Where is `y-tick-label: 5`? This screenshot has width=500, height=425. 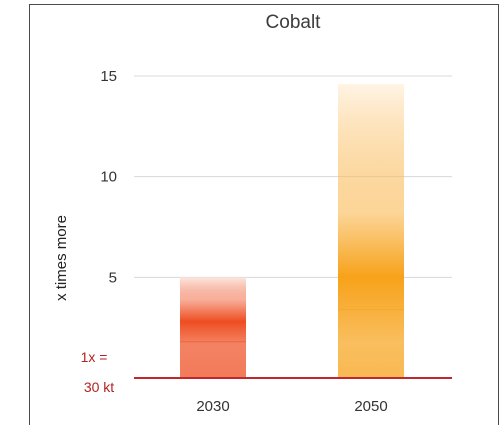
y-tick-label: 5 is located at coordinates (113, 277).